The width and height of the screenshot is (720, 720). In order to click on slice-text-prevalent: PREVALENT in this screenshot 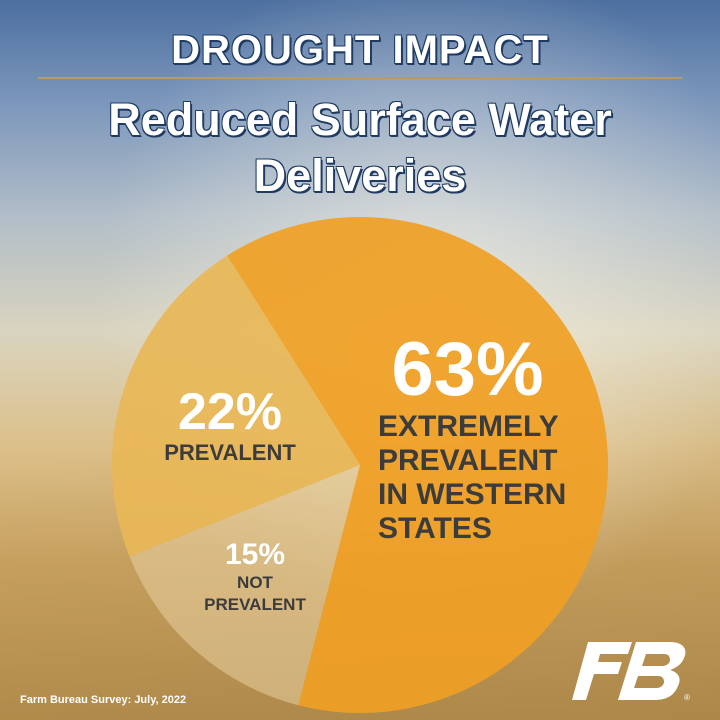, I will do `click(230, 452)`.